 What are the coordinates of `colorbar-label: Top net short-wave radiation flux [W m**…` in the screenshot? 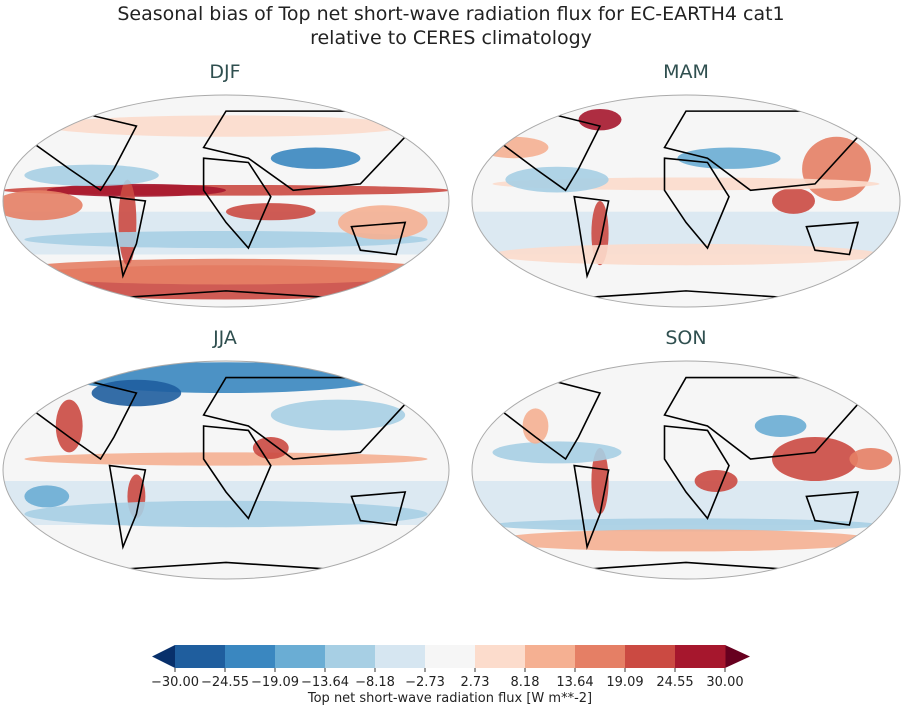 It's located at (449, 698).